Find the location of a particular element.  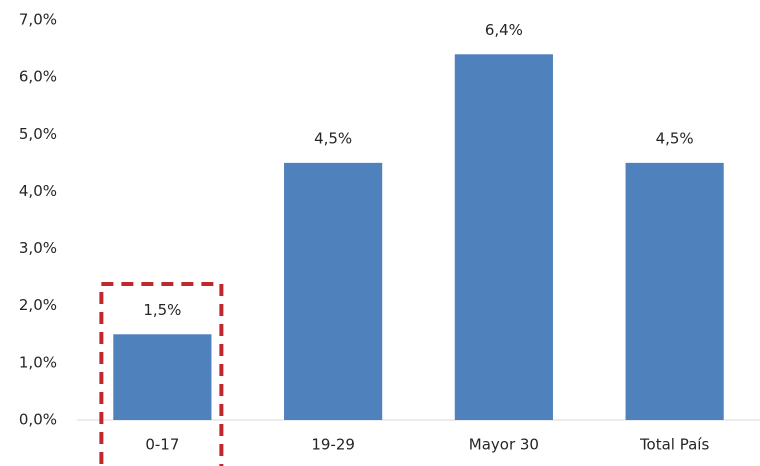

x-tick-label: Total País is located at coordinates (674, 445).